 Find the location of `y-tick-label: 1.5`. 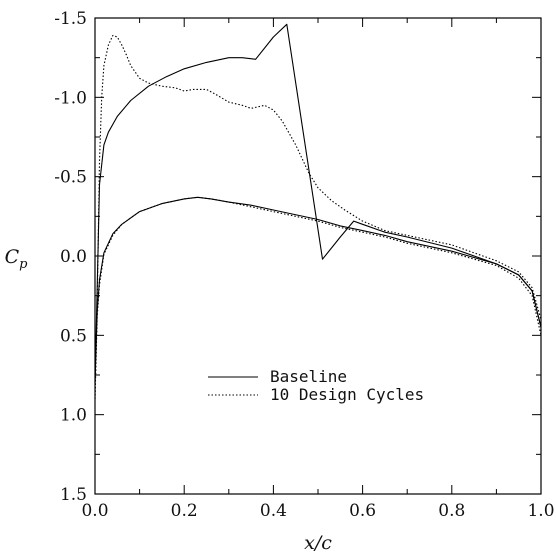

y-tick-label: 1.5 is located at coordinates (73, 495).